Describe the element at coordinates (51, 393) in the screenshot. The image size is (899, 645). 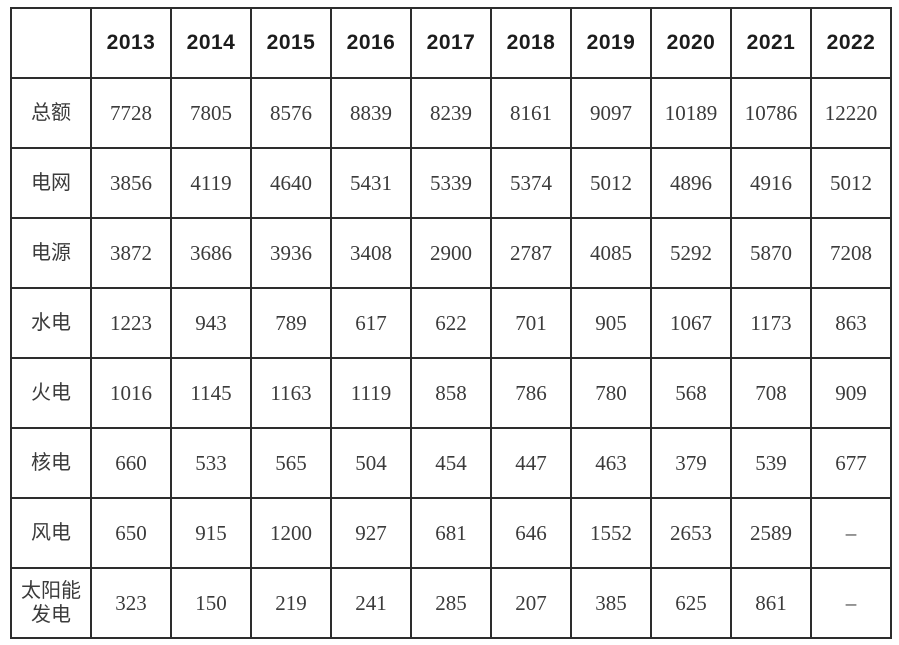
I see `row-label: 火电` at that location.